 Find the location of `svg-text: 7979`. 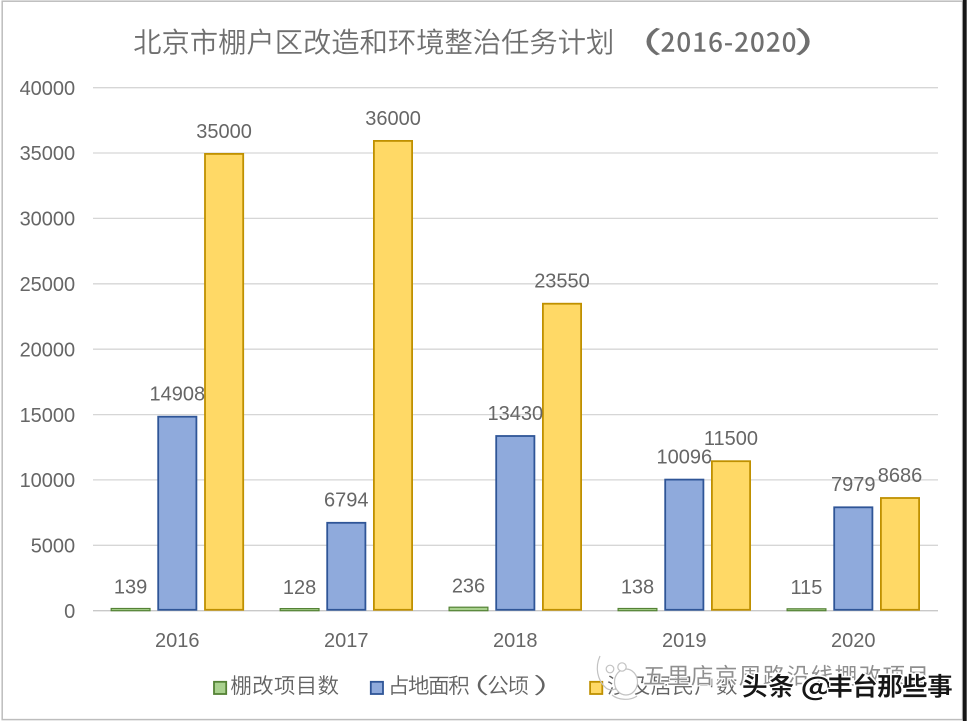

svg-text: 7979 is located at coordinates (853, 485).